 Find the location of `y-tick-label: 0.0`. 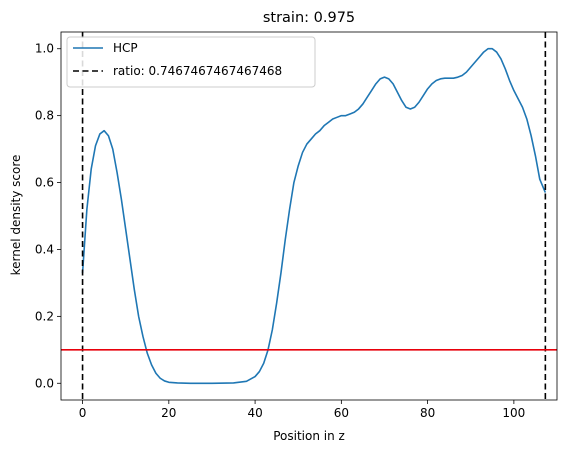

y-tick-label: 0.0 is located at coordinates (44, 383).